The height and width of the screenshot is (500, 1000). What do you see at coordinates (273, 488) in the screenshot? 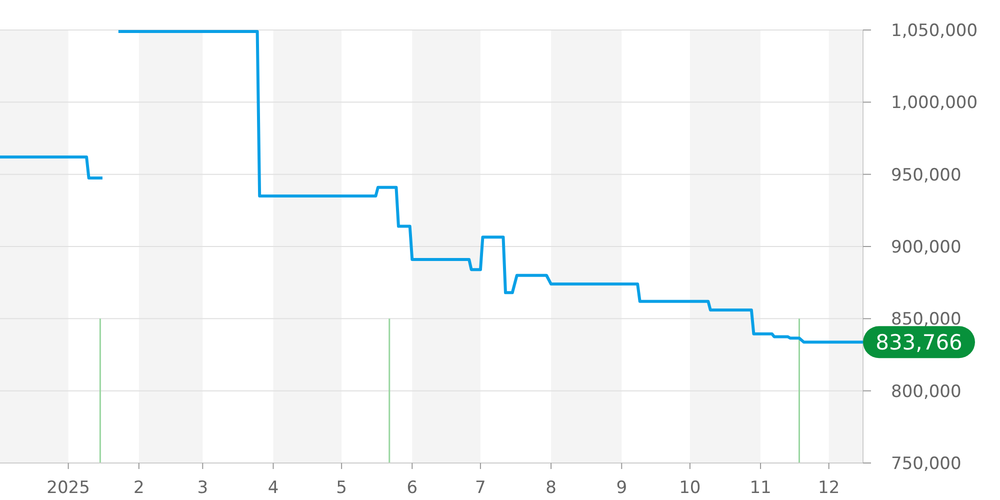
I see `x-tick-label: 4` at bounding box center [273, 488].